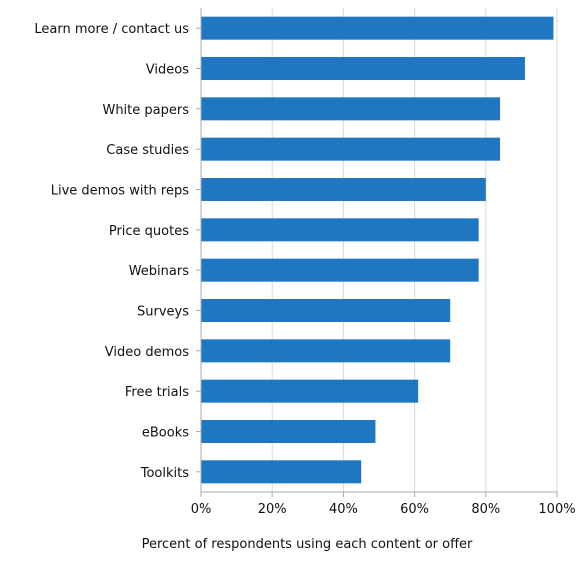 The height and width of the screenshot is (568, 580). I want to click on x-tick-label: 60%, so click(414, 509).